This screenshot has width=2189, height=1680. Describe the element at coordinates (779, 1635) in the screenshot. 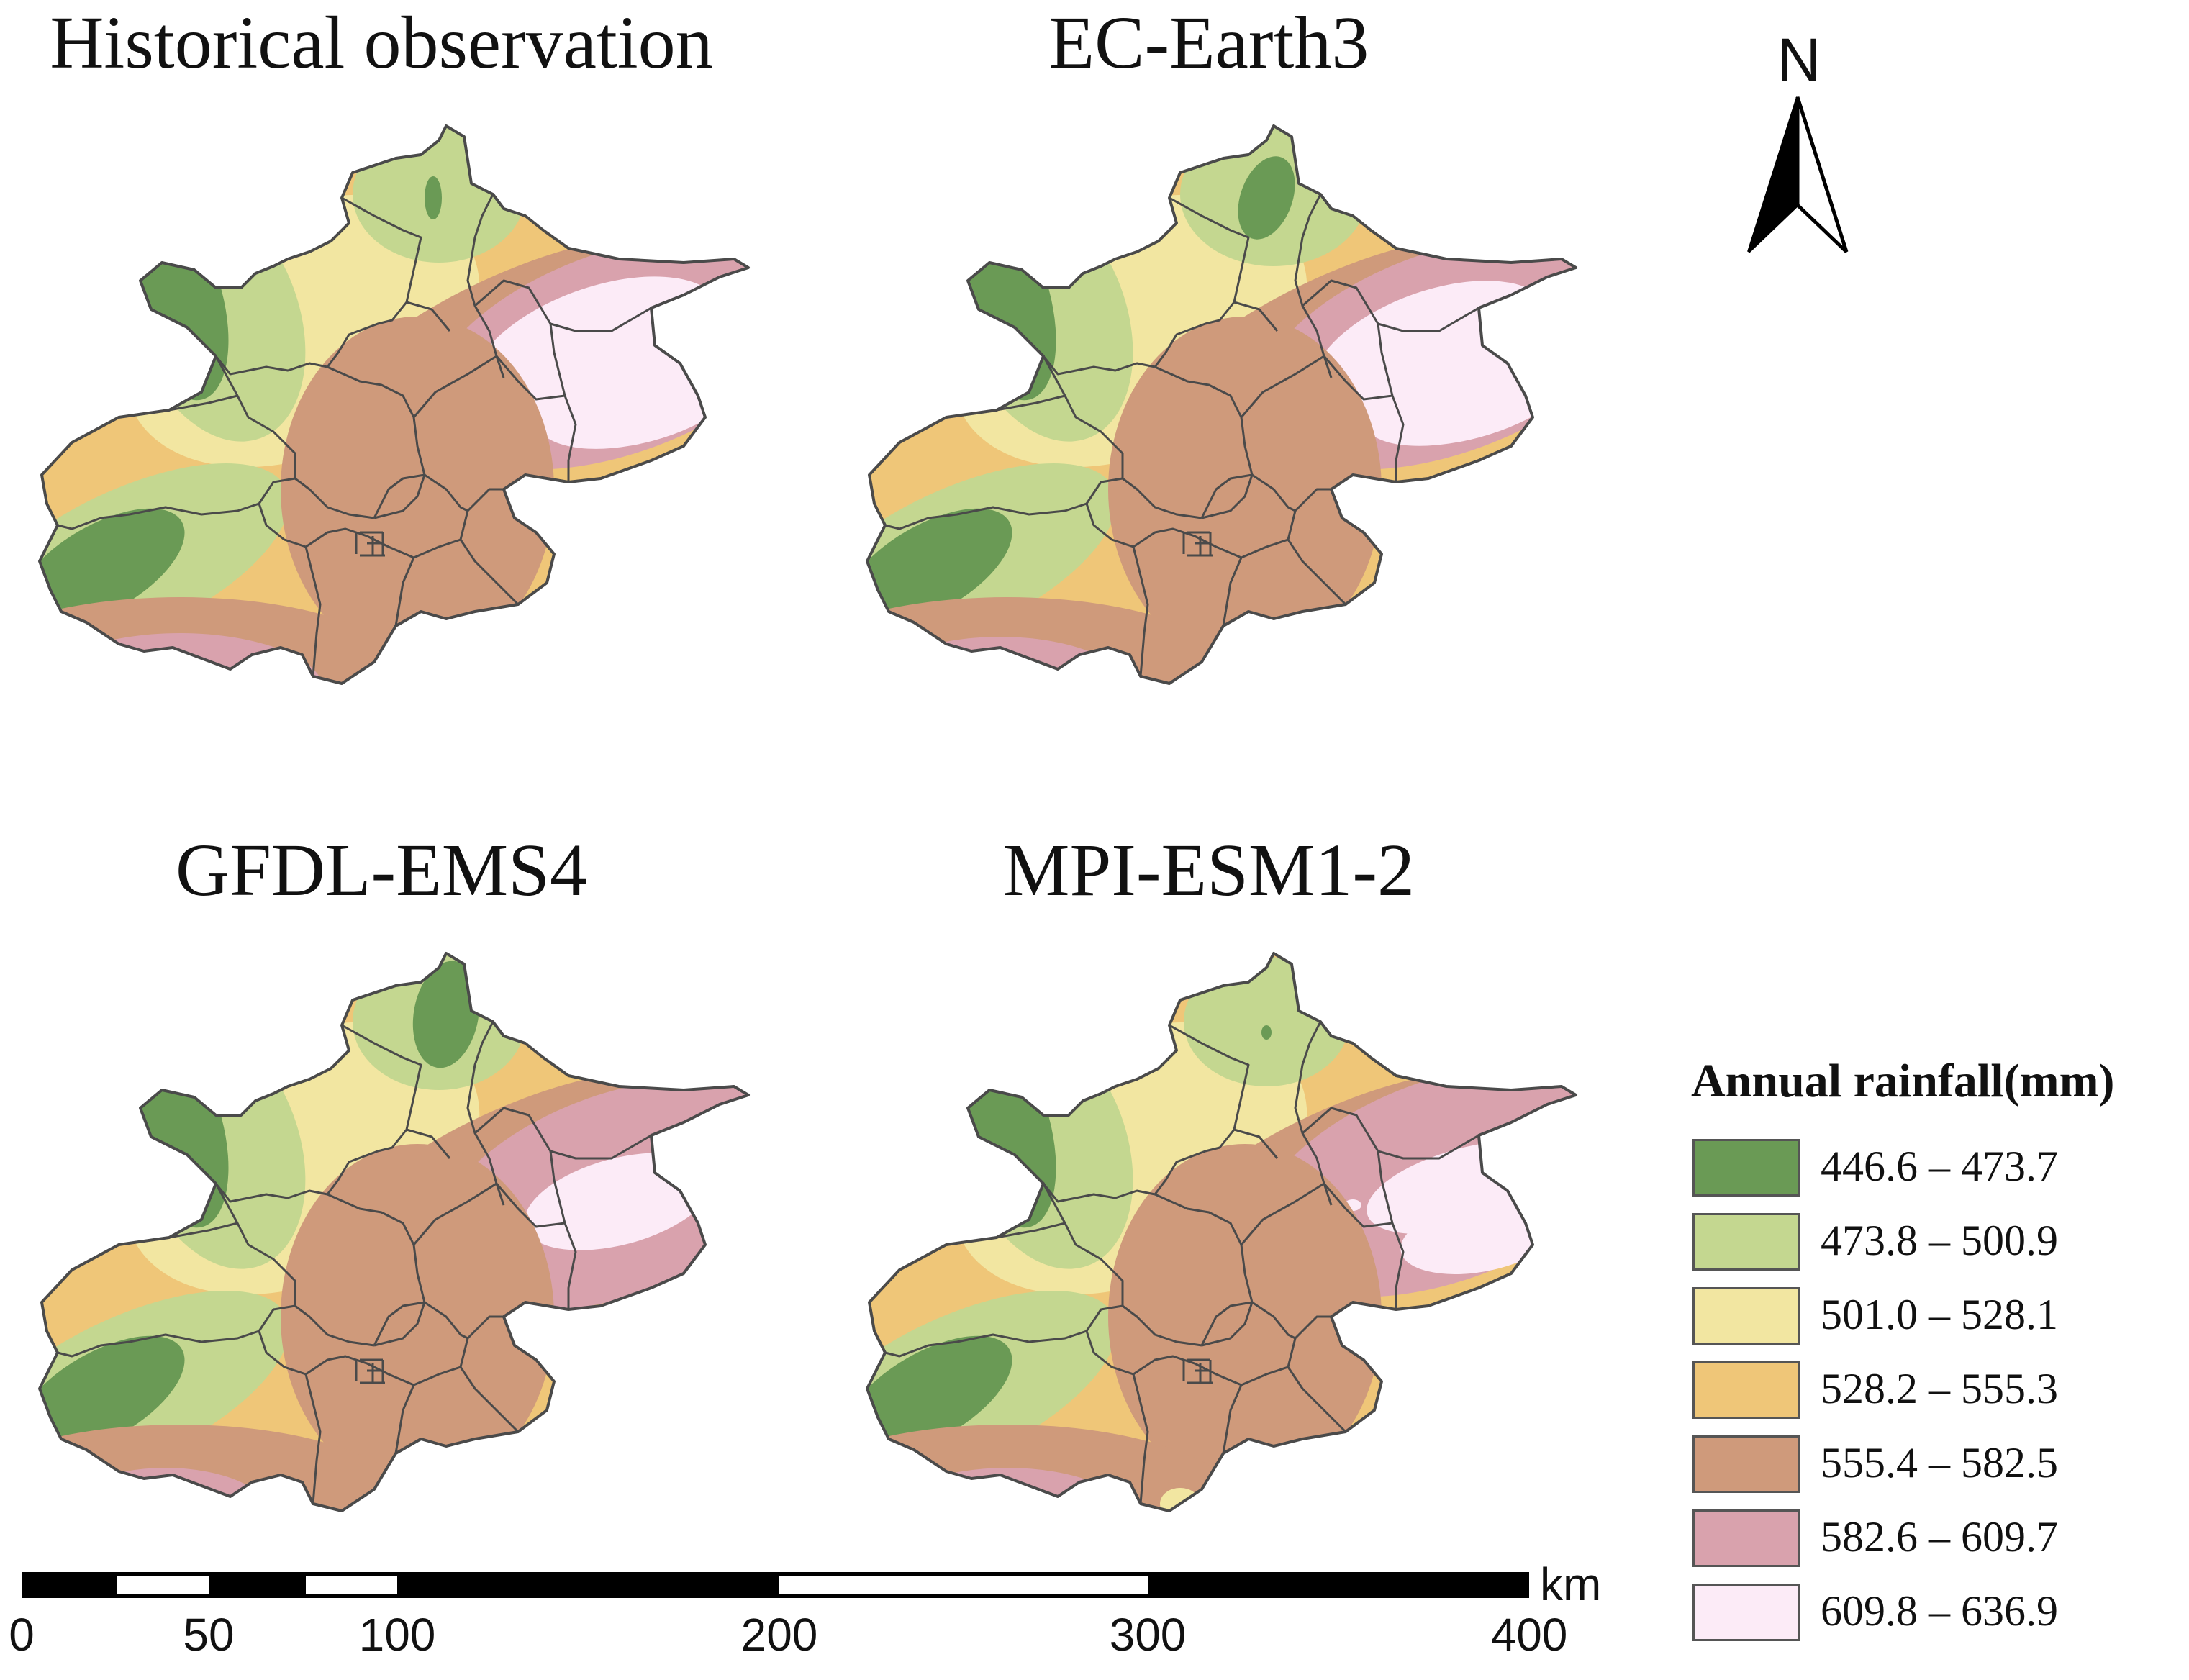

I see `scale-tick-label: 200` at that location.